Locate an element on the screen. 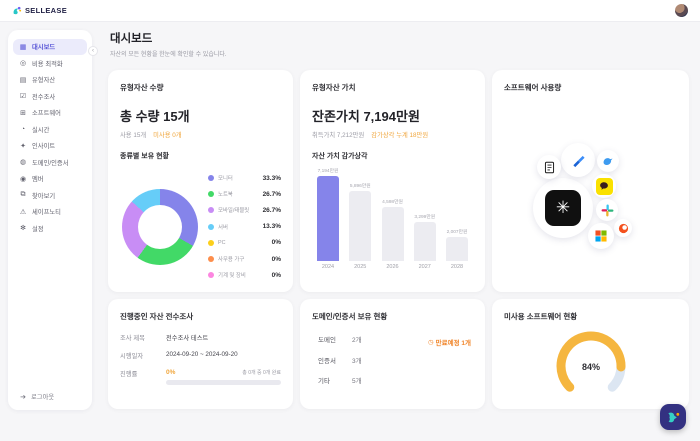  software-bubble-document-app is located at coordinates (549, 167).